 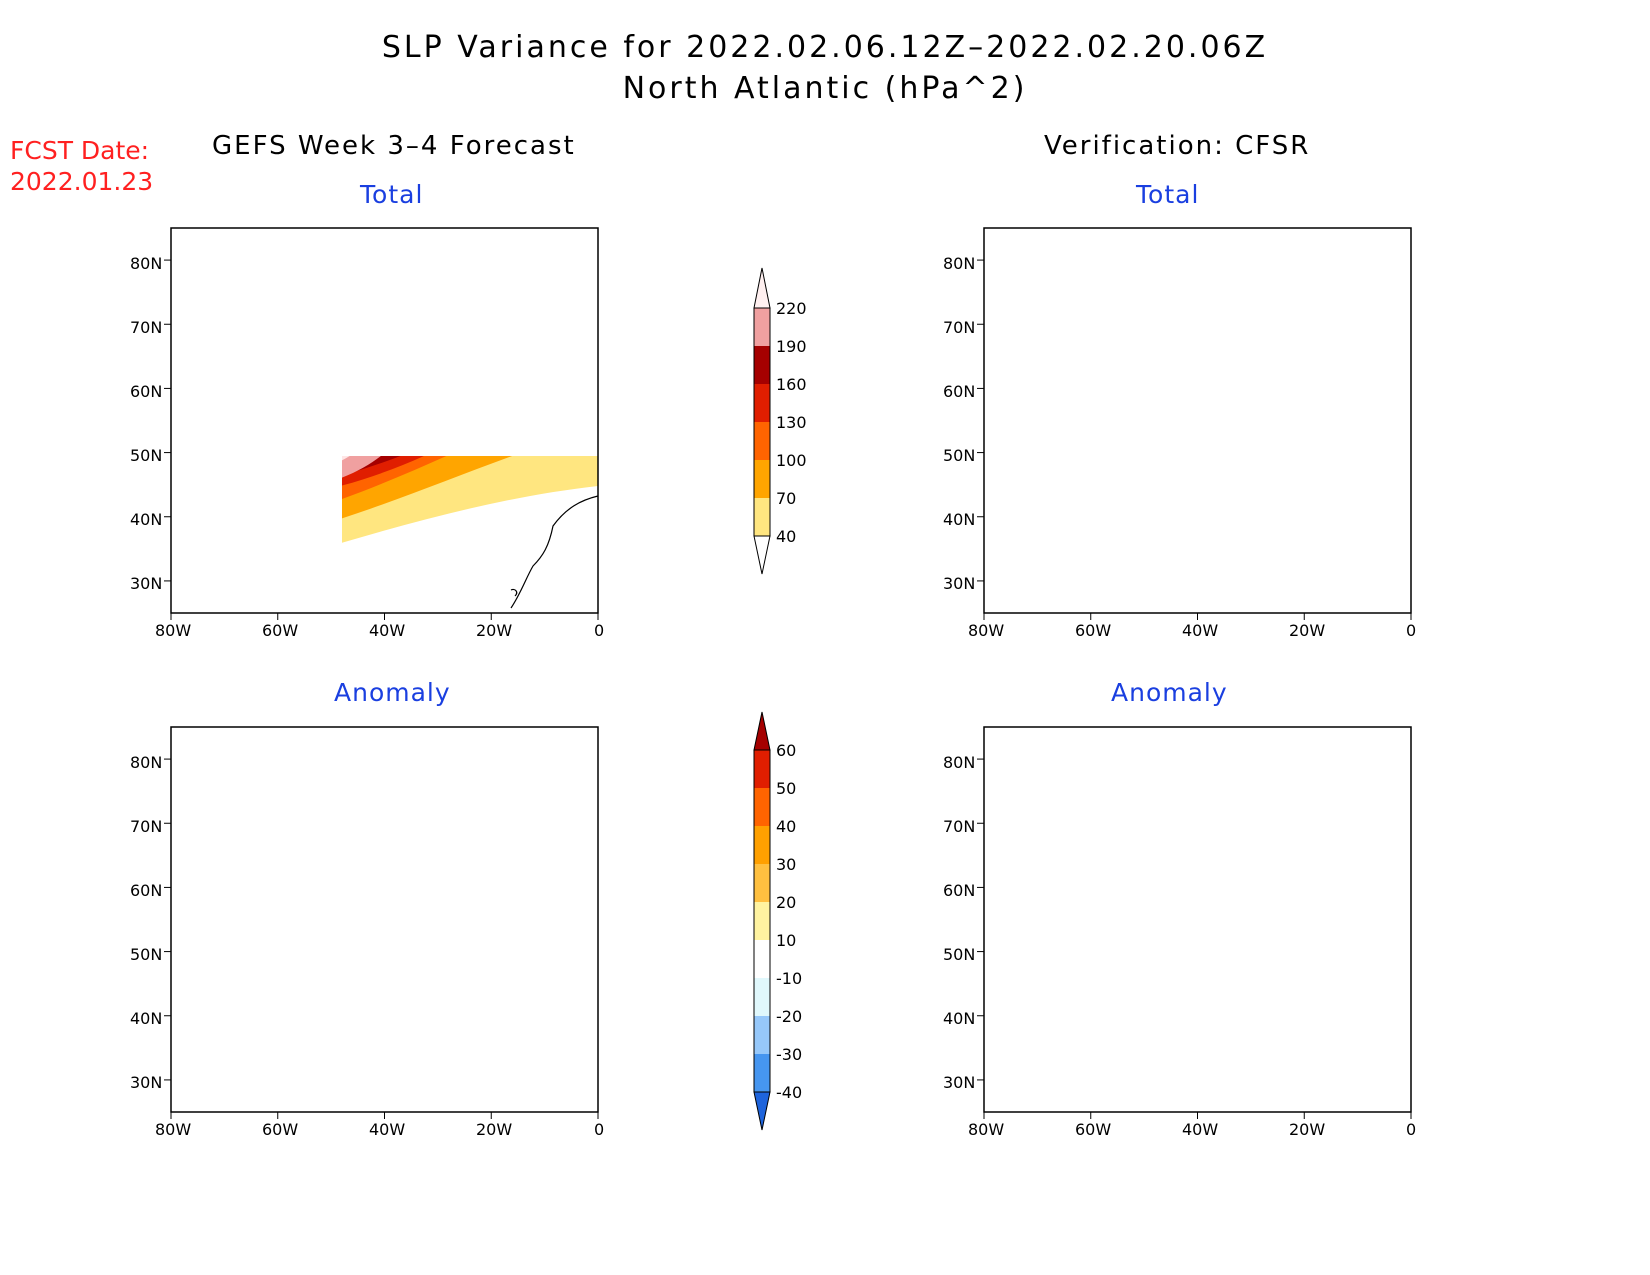 I want to click on anomaly-colorbar-label: -20, so click(x=789, y=1016).